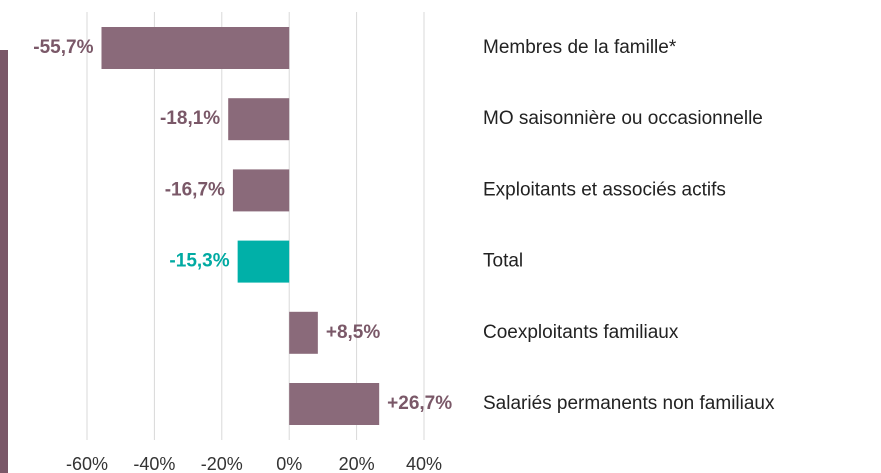 This screenshot has width=881, height=473. What do you see at coordinates (604, 189) in the screenshot?
I see `category-label: Exploitants et associés actifs` at bounding box center [604, 189].